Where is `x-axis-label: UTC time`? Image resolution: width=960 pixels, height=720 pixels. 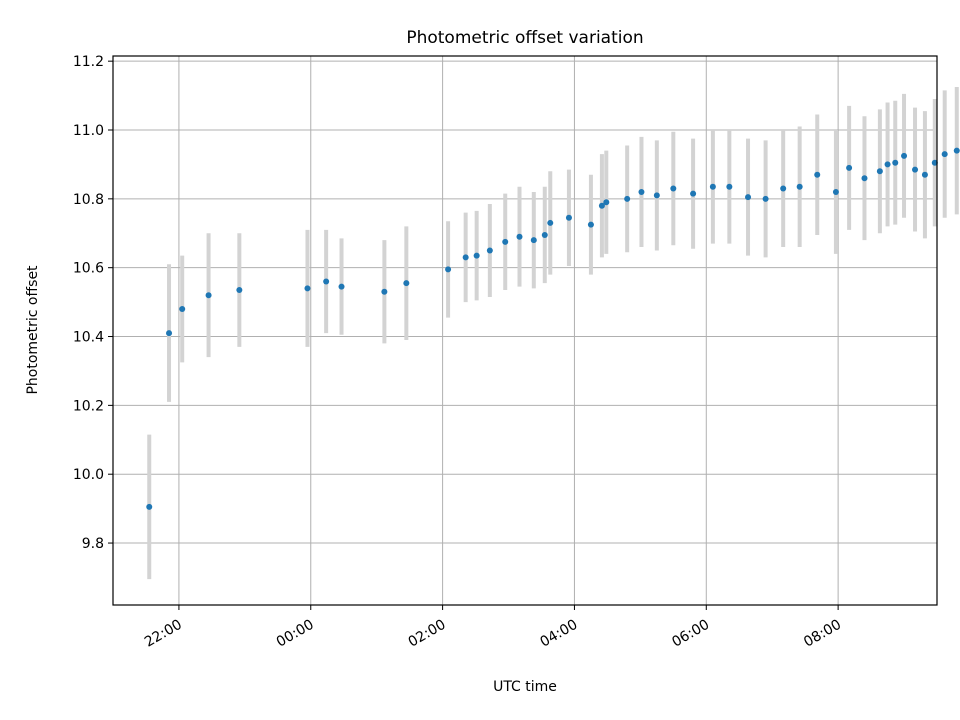
x-axis-label: UTC time is located at coordinates (525, 687).